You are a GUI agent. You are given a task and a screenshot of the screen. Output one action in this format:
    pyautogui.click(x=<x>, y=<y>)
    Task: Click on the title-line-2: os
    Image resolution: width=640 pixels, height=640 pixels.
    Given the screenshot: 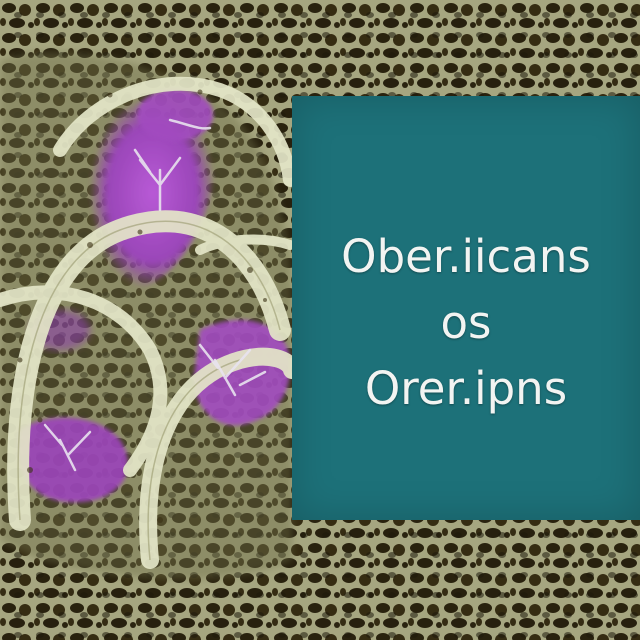 What is the action you would take?
    pyautogui.click(x=466, y=322)
    